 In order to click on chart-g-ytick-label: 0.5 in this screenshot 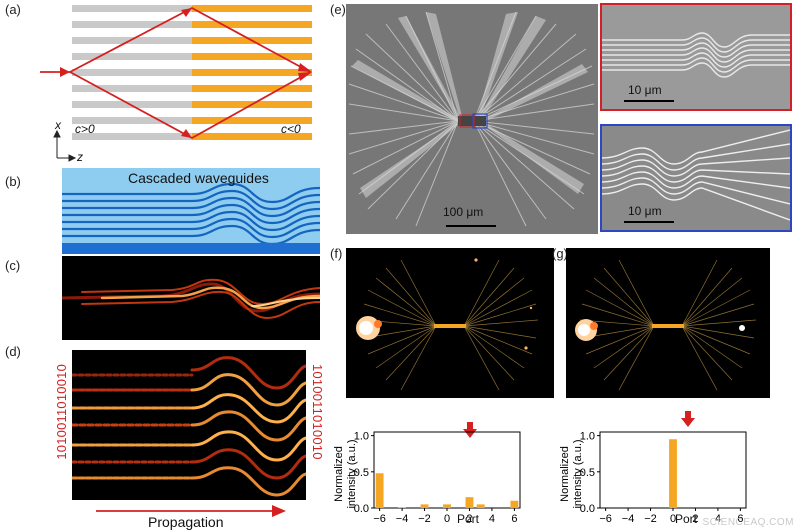, I will do `click(587, 473)`.